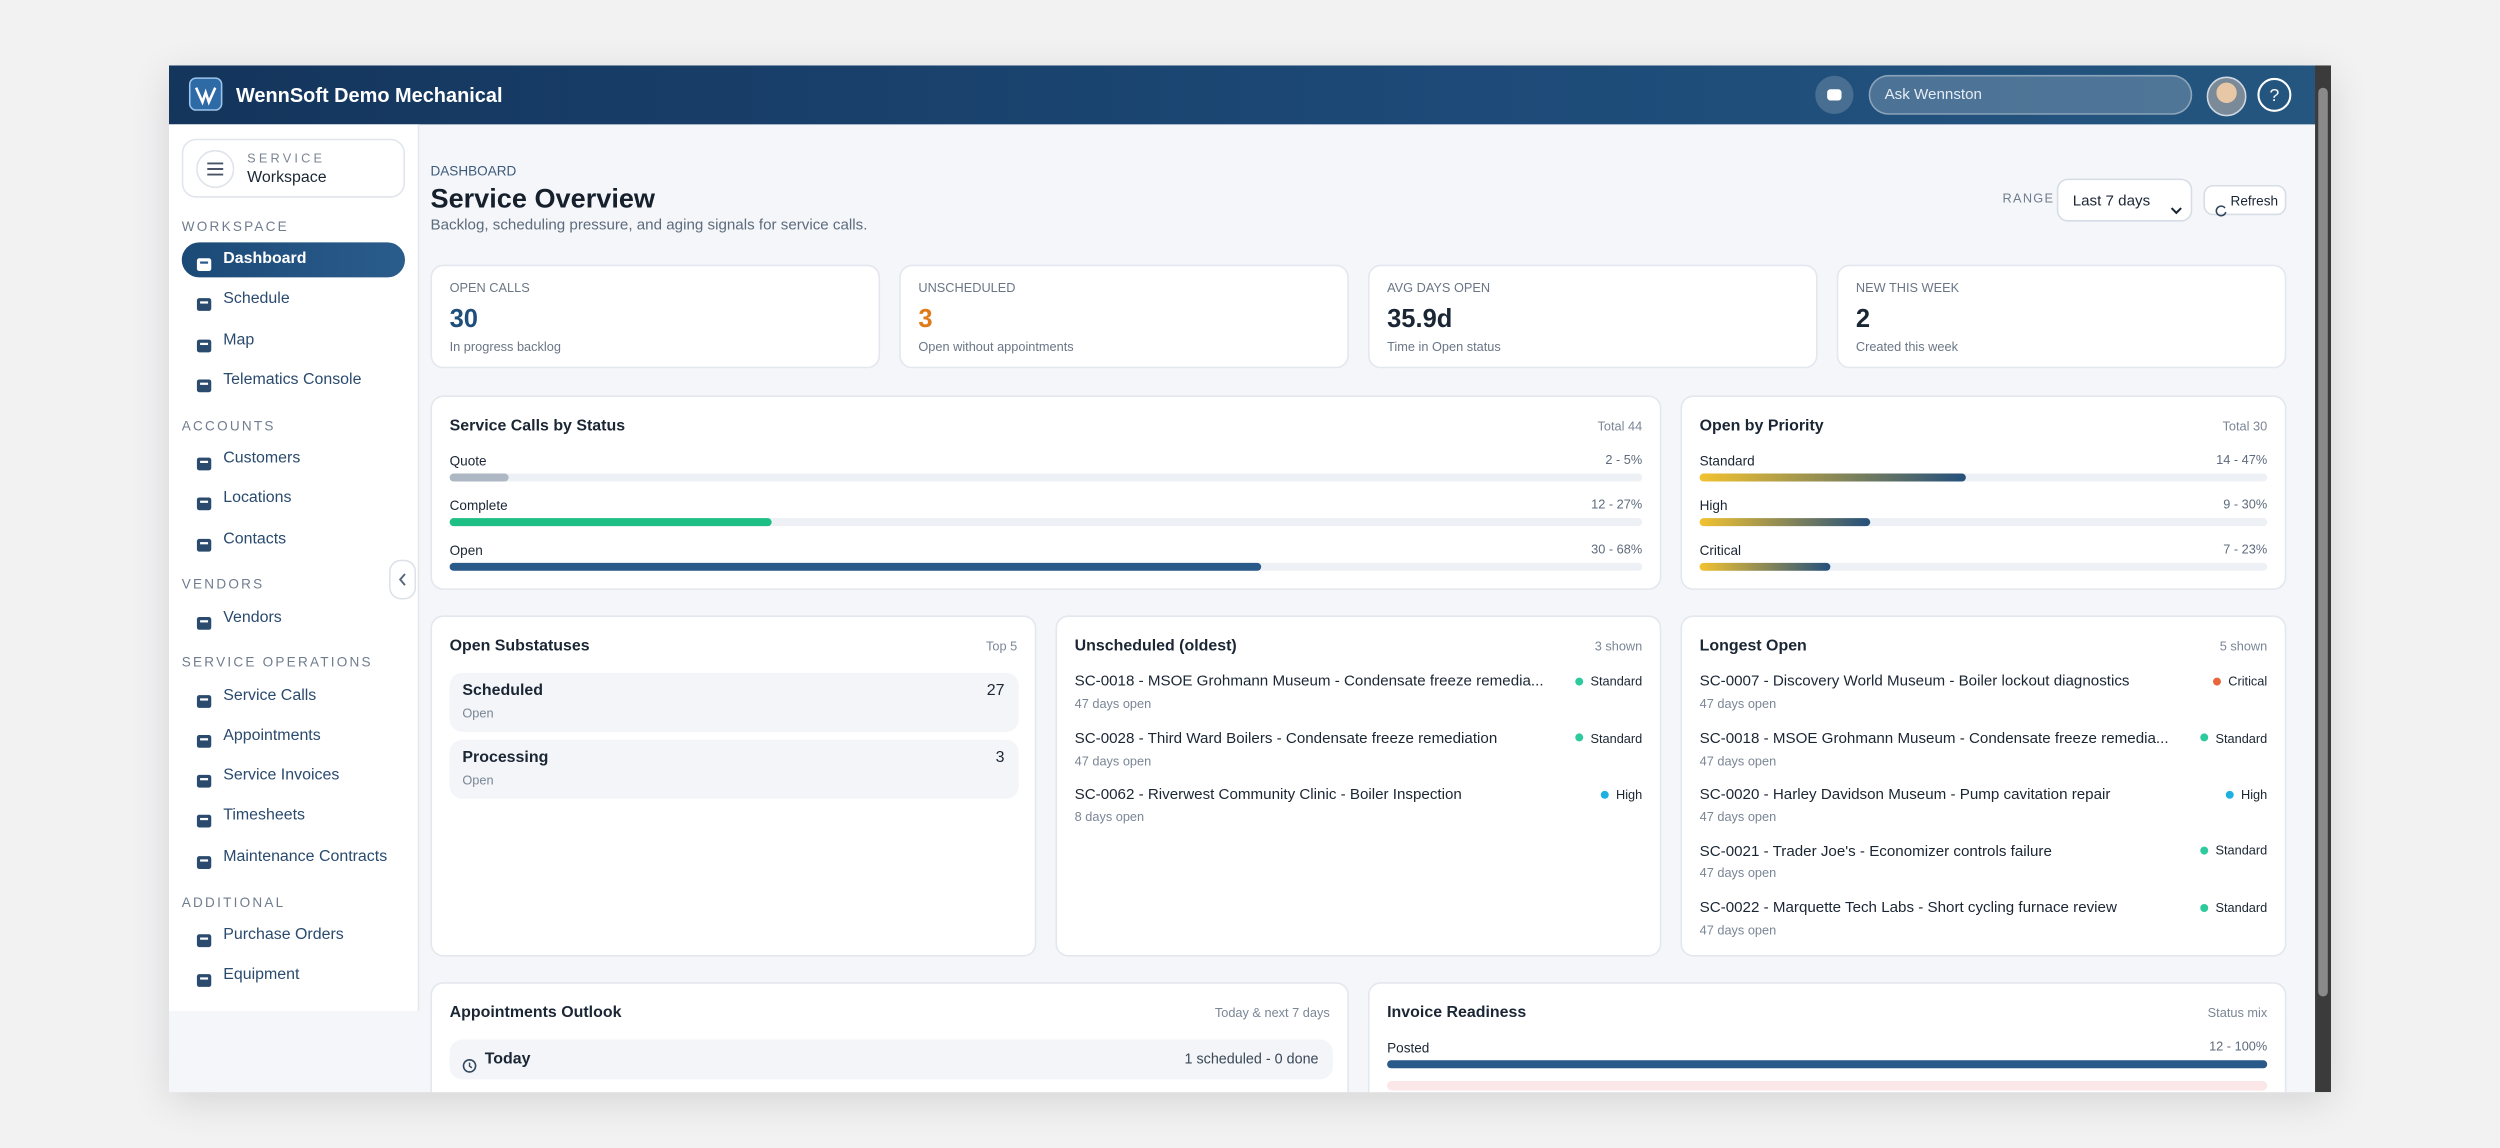 The image size is (2500, 1148). What do you see at coordinates (1713, 505) in the screenshot?
I see `bar-label: High` at bounding box center [1713, 505].